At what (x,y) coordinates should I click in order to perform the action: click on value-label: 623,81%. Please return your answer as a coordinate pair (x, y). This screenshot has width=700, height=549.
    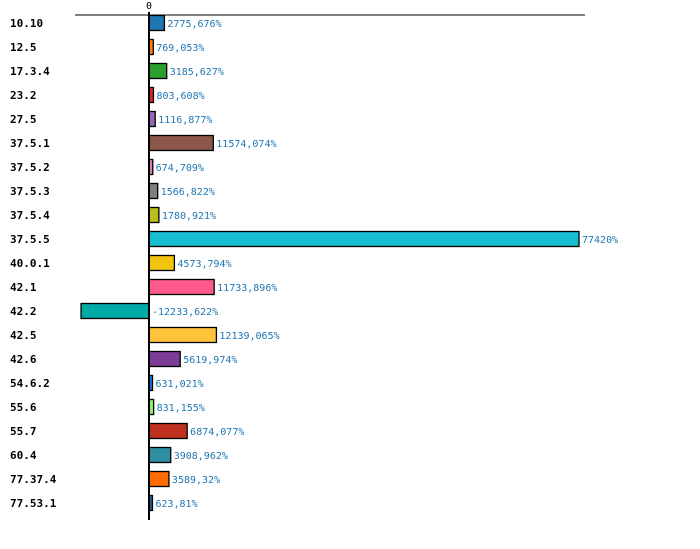
    Looking at the image, I should click on (176, 504).